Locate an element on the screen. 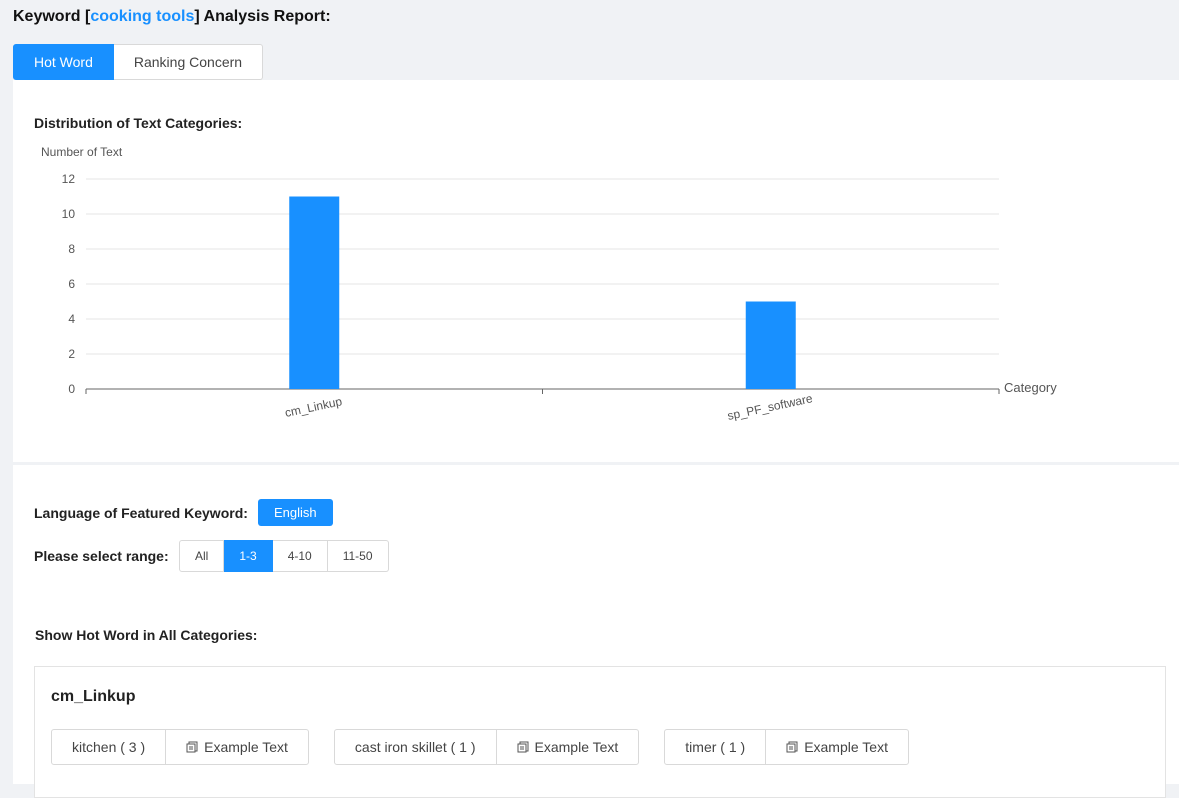  y-tick-label: 0 is located at coordinates (71, 389).